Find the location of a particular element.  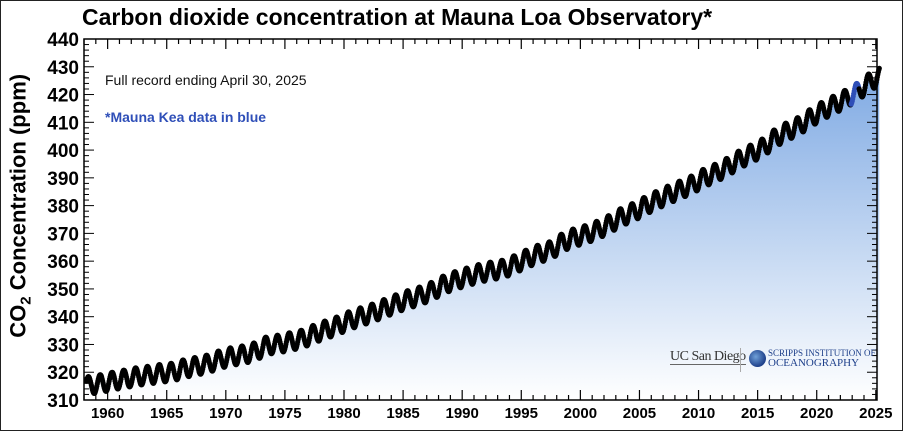

y-tick-label: 320 is located at coordinates (63, 373).